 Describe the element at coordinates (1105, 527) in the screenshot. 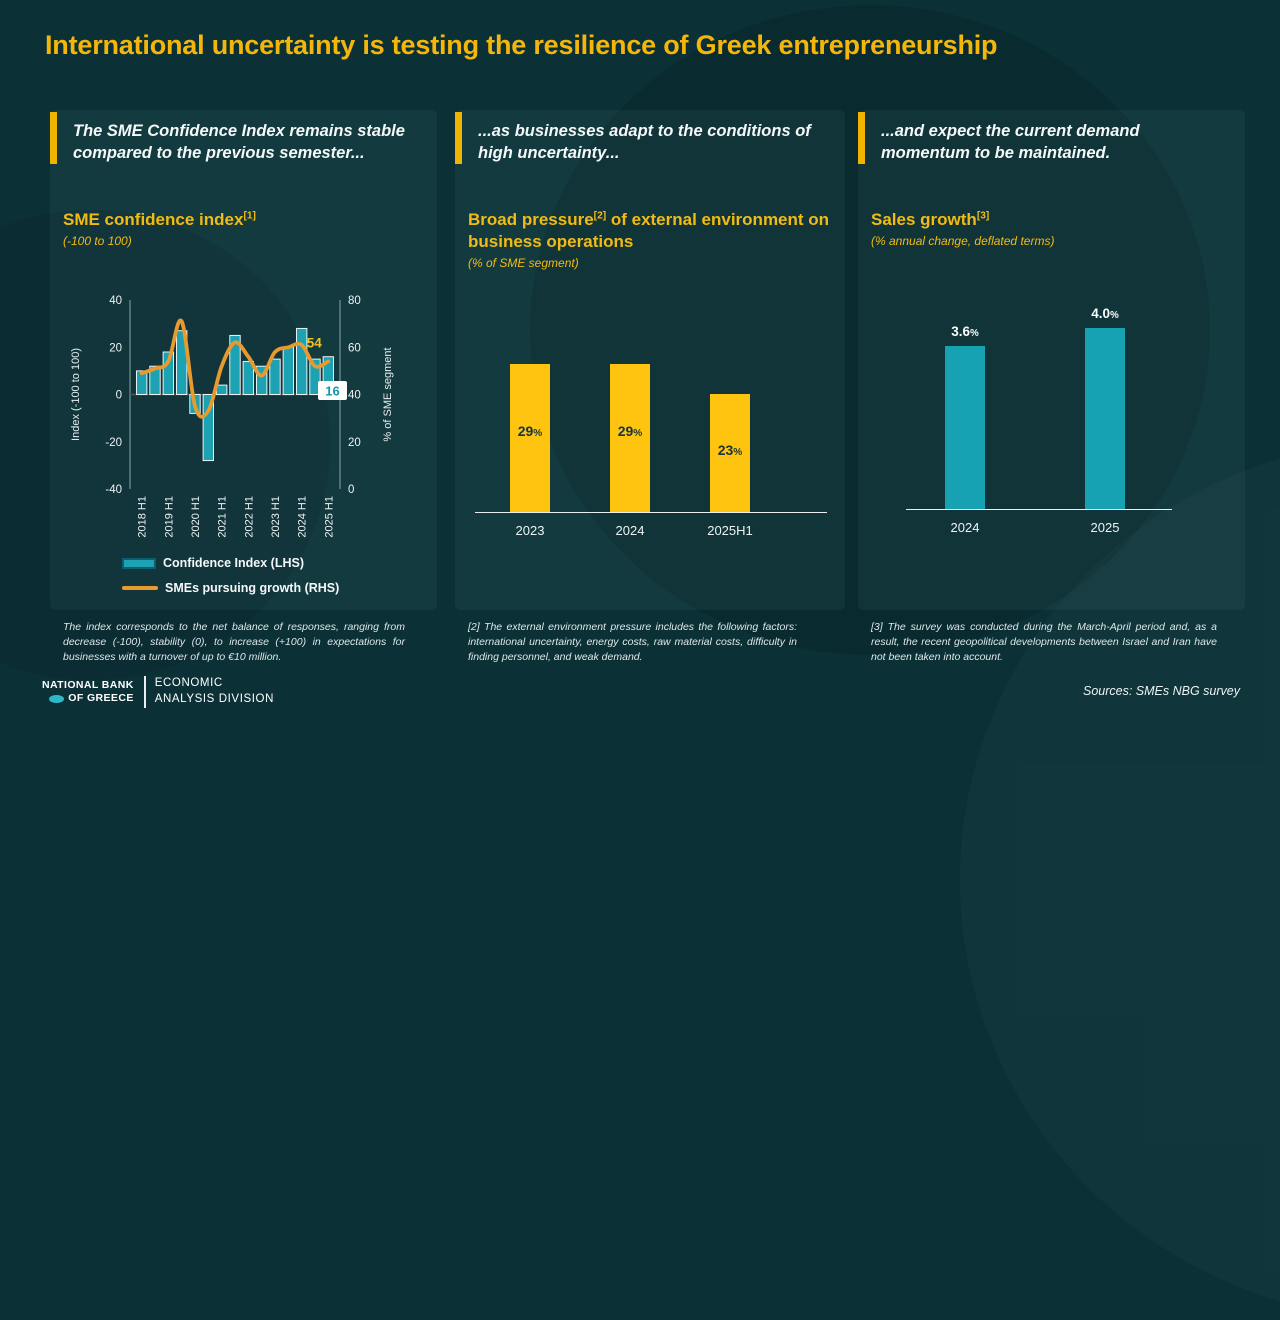

I see `category-label: 2025` at that location.